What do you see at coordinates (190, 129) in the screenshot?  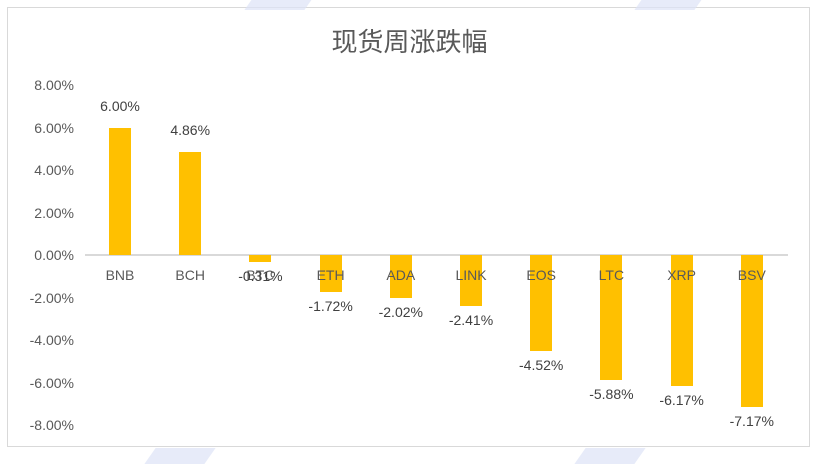 I see `data-label: 4.86%` at bounding box center [190, 129].